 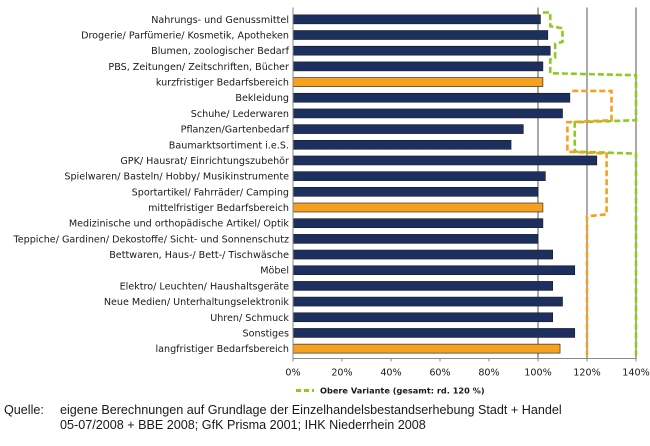 What do you see at coordinates (204, 161) in the screenshot?
I see `category-label: GPK/ Hausrat/ Einrichtungszubehör` at bounding box center [204, 161].